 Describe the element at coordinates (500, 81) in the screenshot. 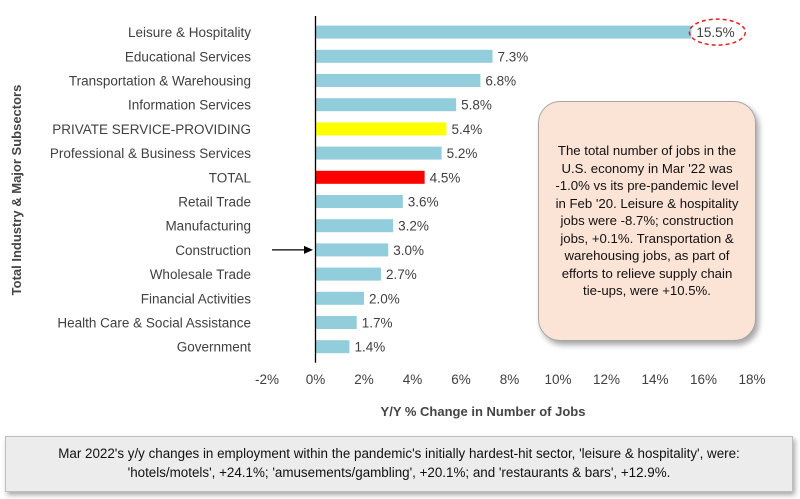

I see `value-label: 6.8%` at that location.